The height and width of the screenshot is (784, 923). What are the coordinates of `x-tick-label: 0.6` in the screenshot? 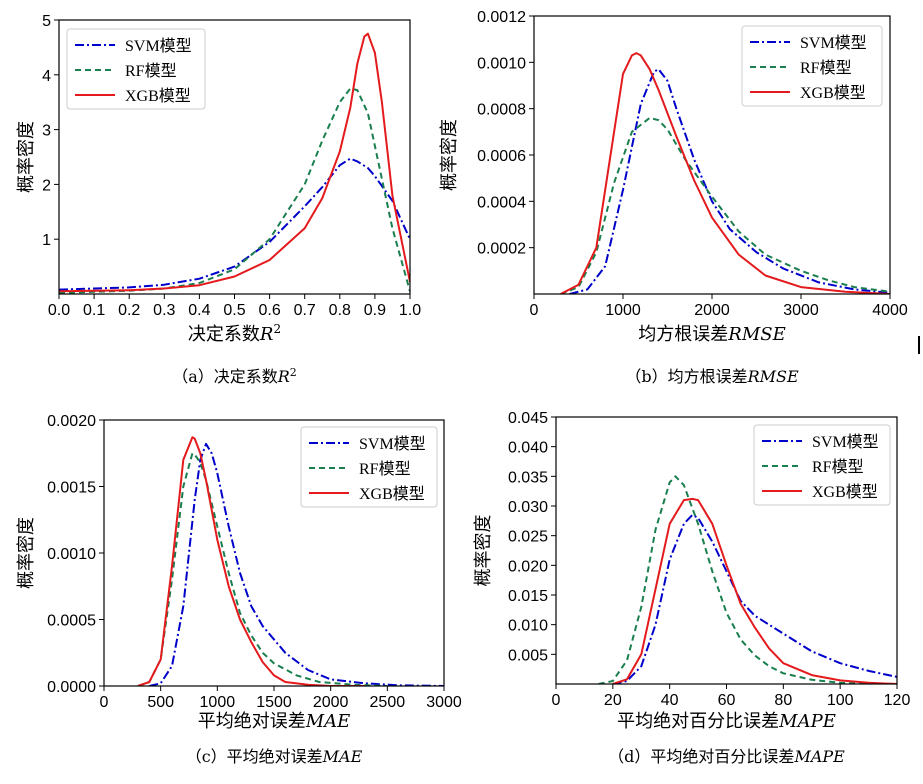 It's located at (269, 310).